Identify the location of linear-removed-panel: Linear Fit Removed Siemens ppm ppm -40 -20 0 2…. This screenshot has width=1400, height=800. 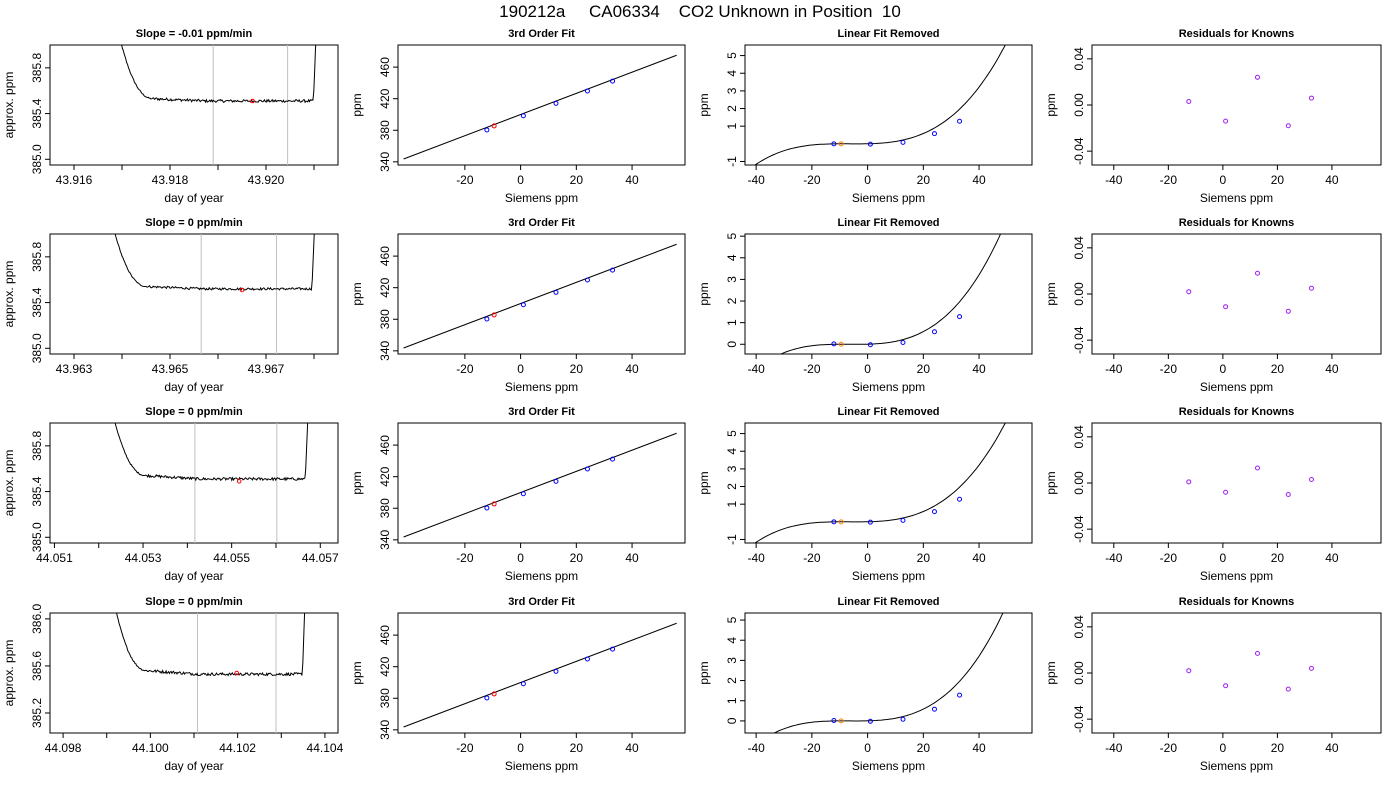
(865, 684).